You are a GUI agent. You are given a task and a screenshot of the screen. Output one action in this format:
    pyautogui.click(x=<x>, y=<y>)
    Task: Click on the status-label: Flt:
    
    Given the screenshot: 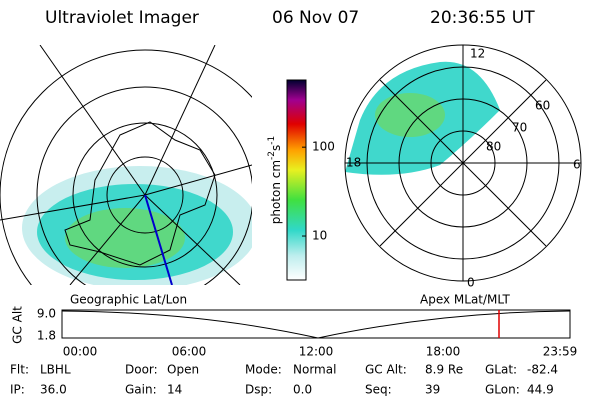 What is the action you would take?
    pyautogui.click(x=19, y=370)
    